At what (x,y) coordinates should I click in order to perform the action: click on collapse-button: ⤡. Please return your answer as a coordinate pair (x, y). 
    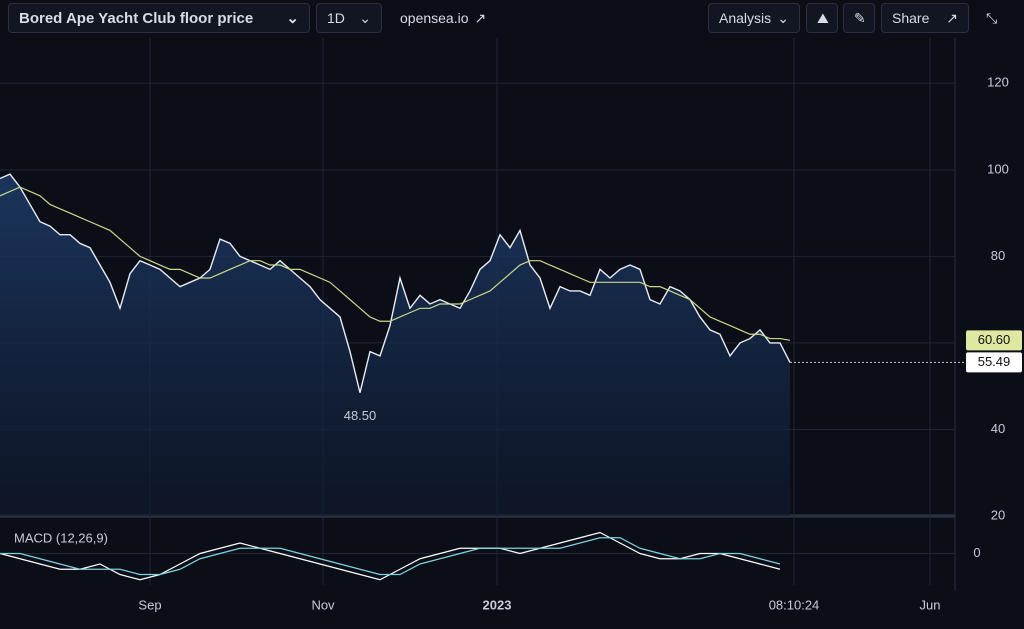
    Looking at the image, I should click on (992, 17).